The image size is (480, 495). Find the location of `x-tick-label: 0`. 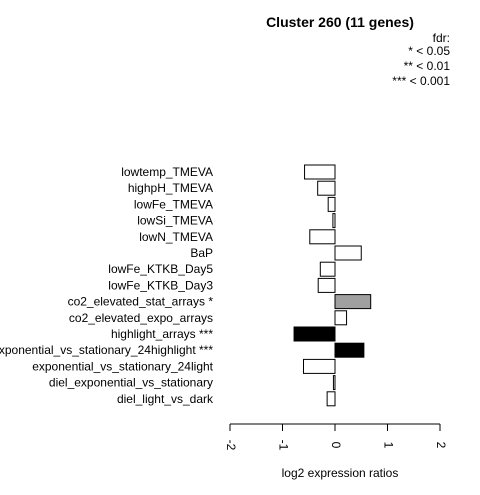

x-tick-label: 0 is located at coordinates (336, 445).